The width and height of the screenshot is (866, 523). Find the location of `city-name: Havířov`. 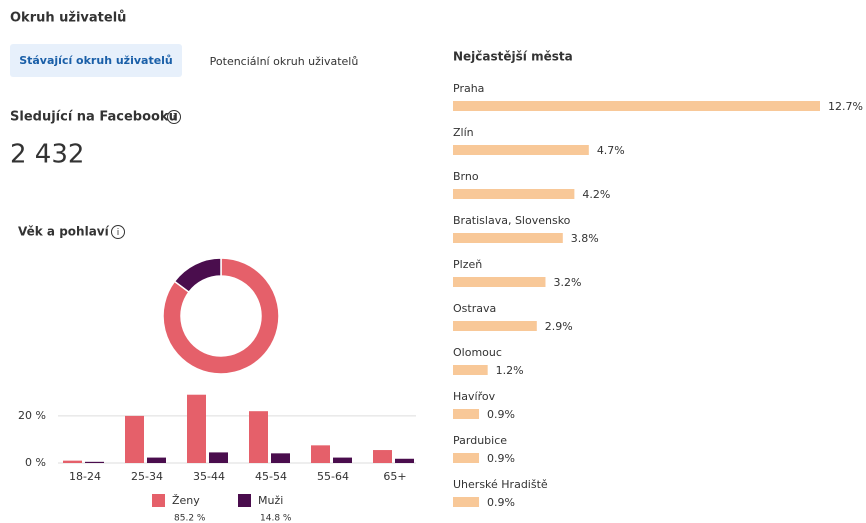

city-name: Havířov is located at coordinates (474, 396).